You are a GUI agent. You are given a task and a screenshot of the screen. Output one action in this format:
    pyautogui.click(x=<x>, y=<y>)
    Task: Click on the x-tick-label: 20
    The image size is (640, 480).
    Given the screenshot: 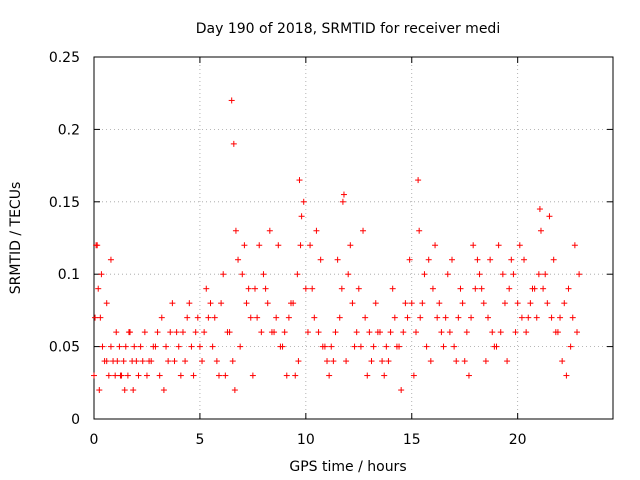 What is the action you would take?
    pyautogui.click(x=518, y=440)
    